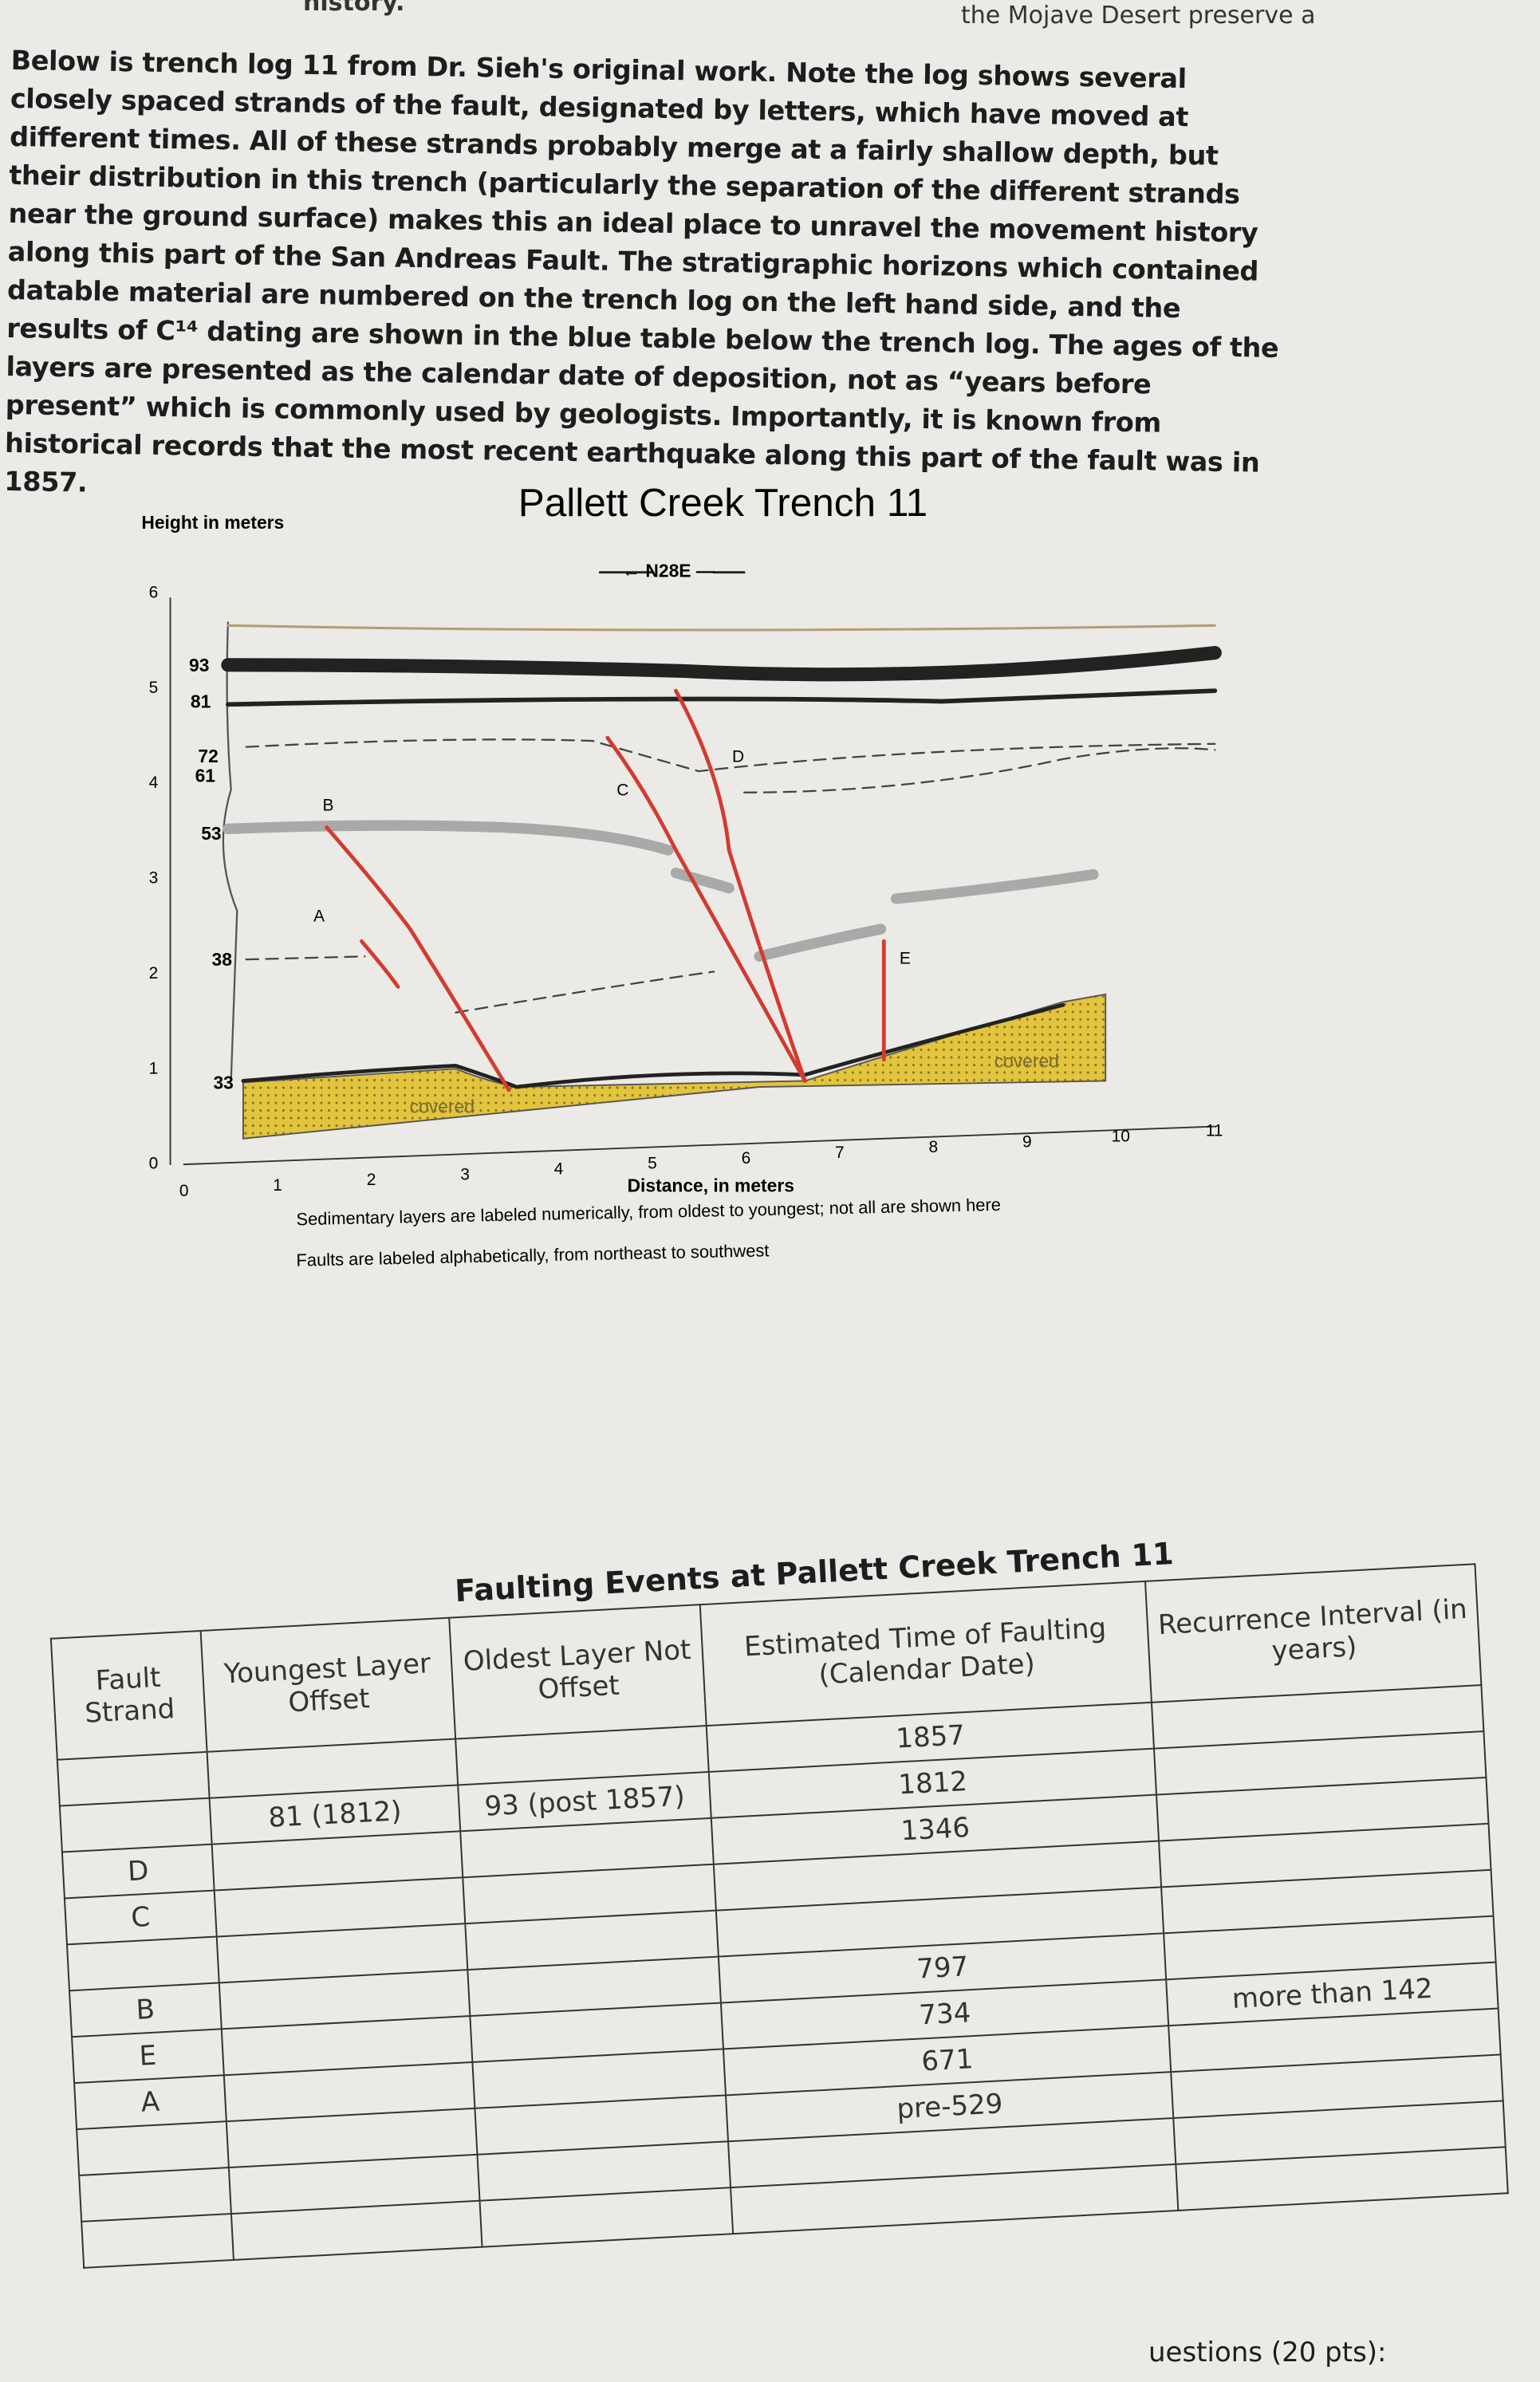  Describe the element at coordinates (277, 1185) in the screenshot. I see `x-tick-label: 1` at that location.